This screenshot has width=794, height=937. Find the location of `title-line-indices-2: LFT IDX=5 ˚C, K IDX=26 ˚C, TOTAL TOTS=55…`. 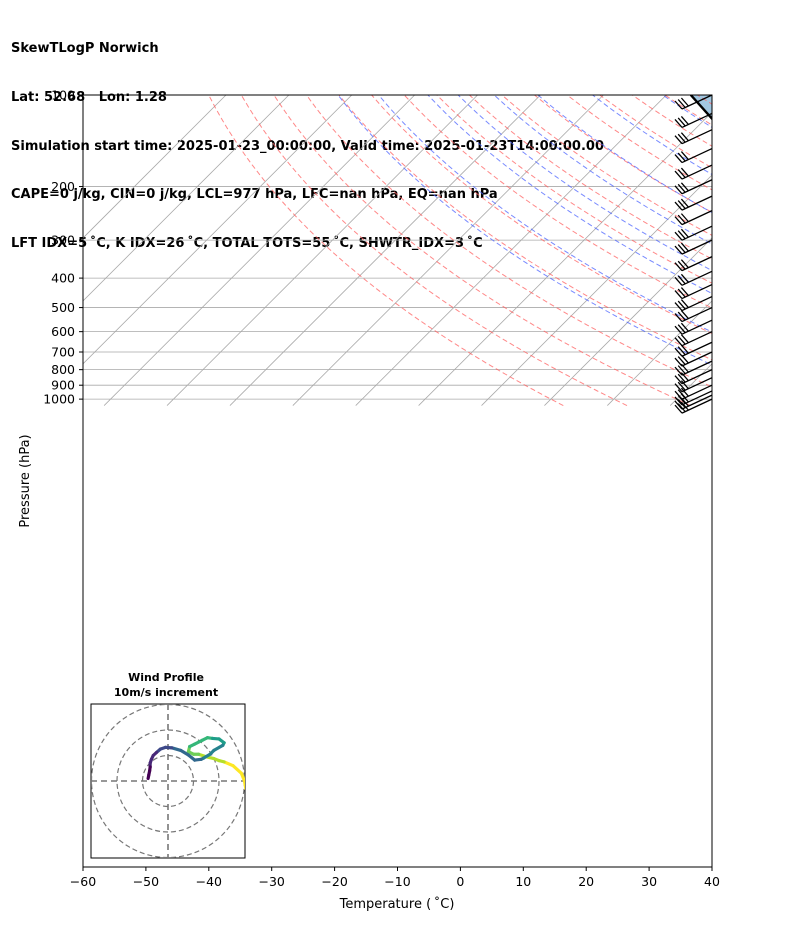

title-line-indices-2: LFT IDX=5 ˚C, K IDX=26 ˚C, TOTAL TOTS=55… is located at coordinates (307, 244).